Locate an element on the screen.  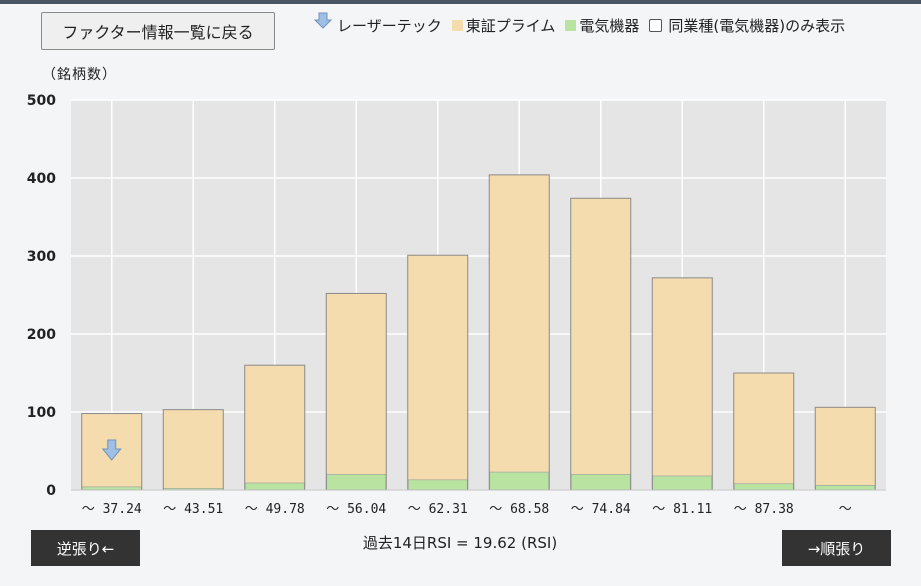
x-tick-label: ～ 56.04 is located at coordinates (356, 509).